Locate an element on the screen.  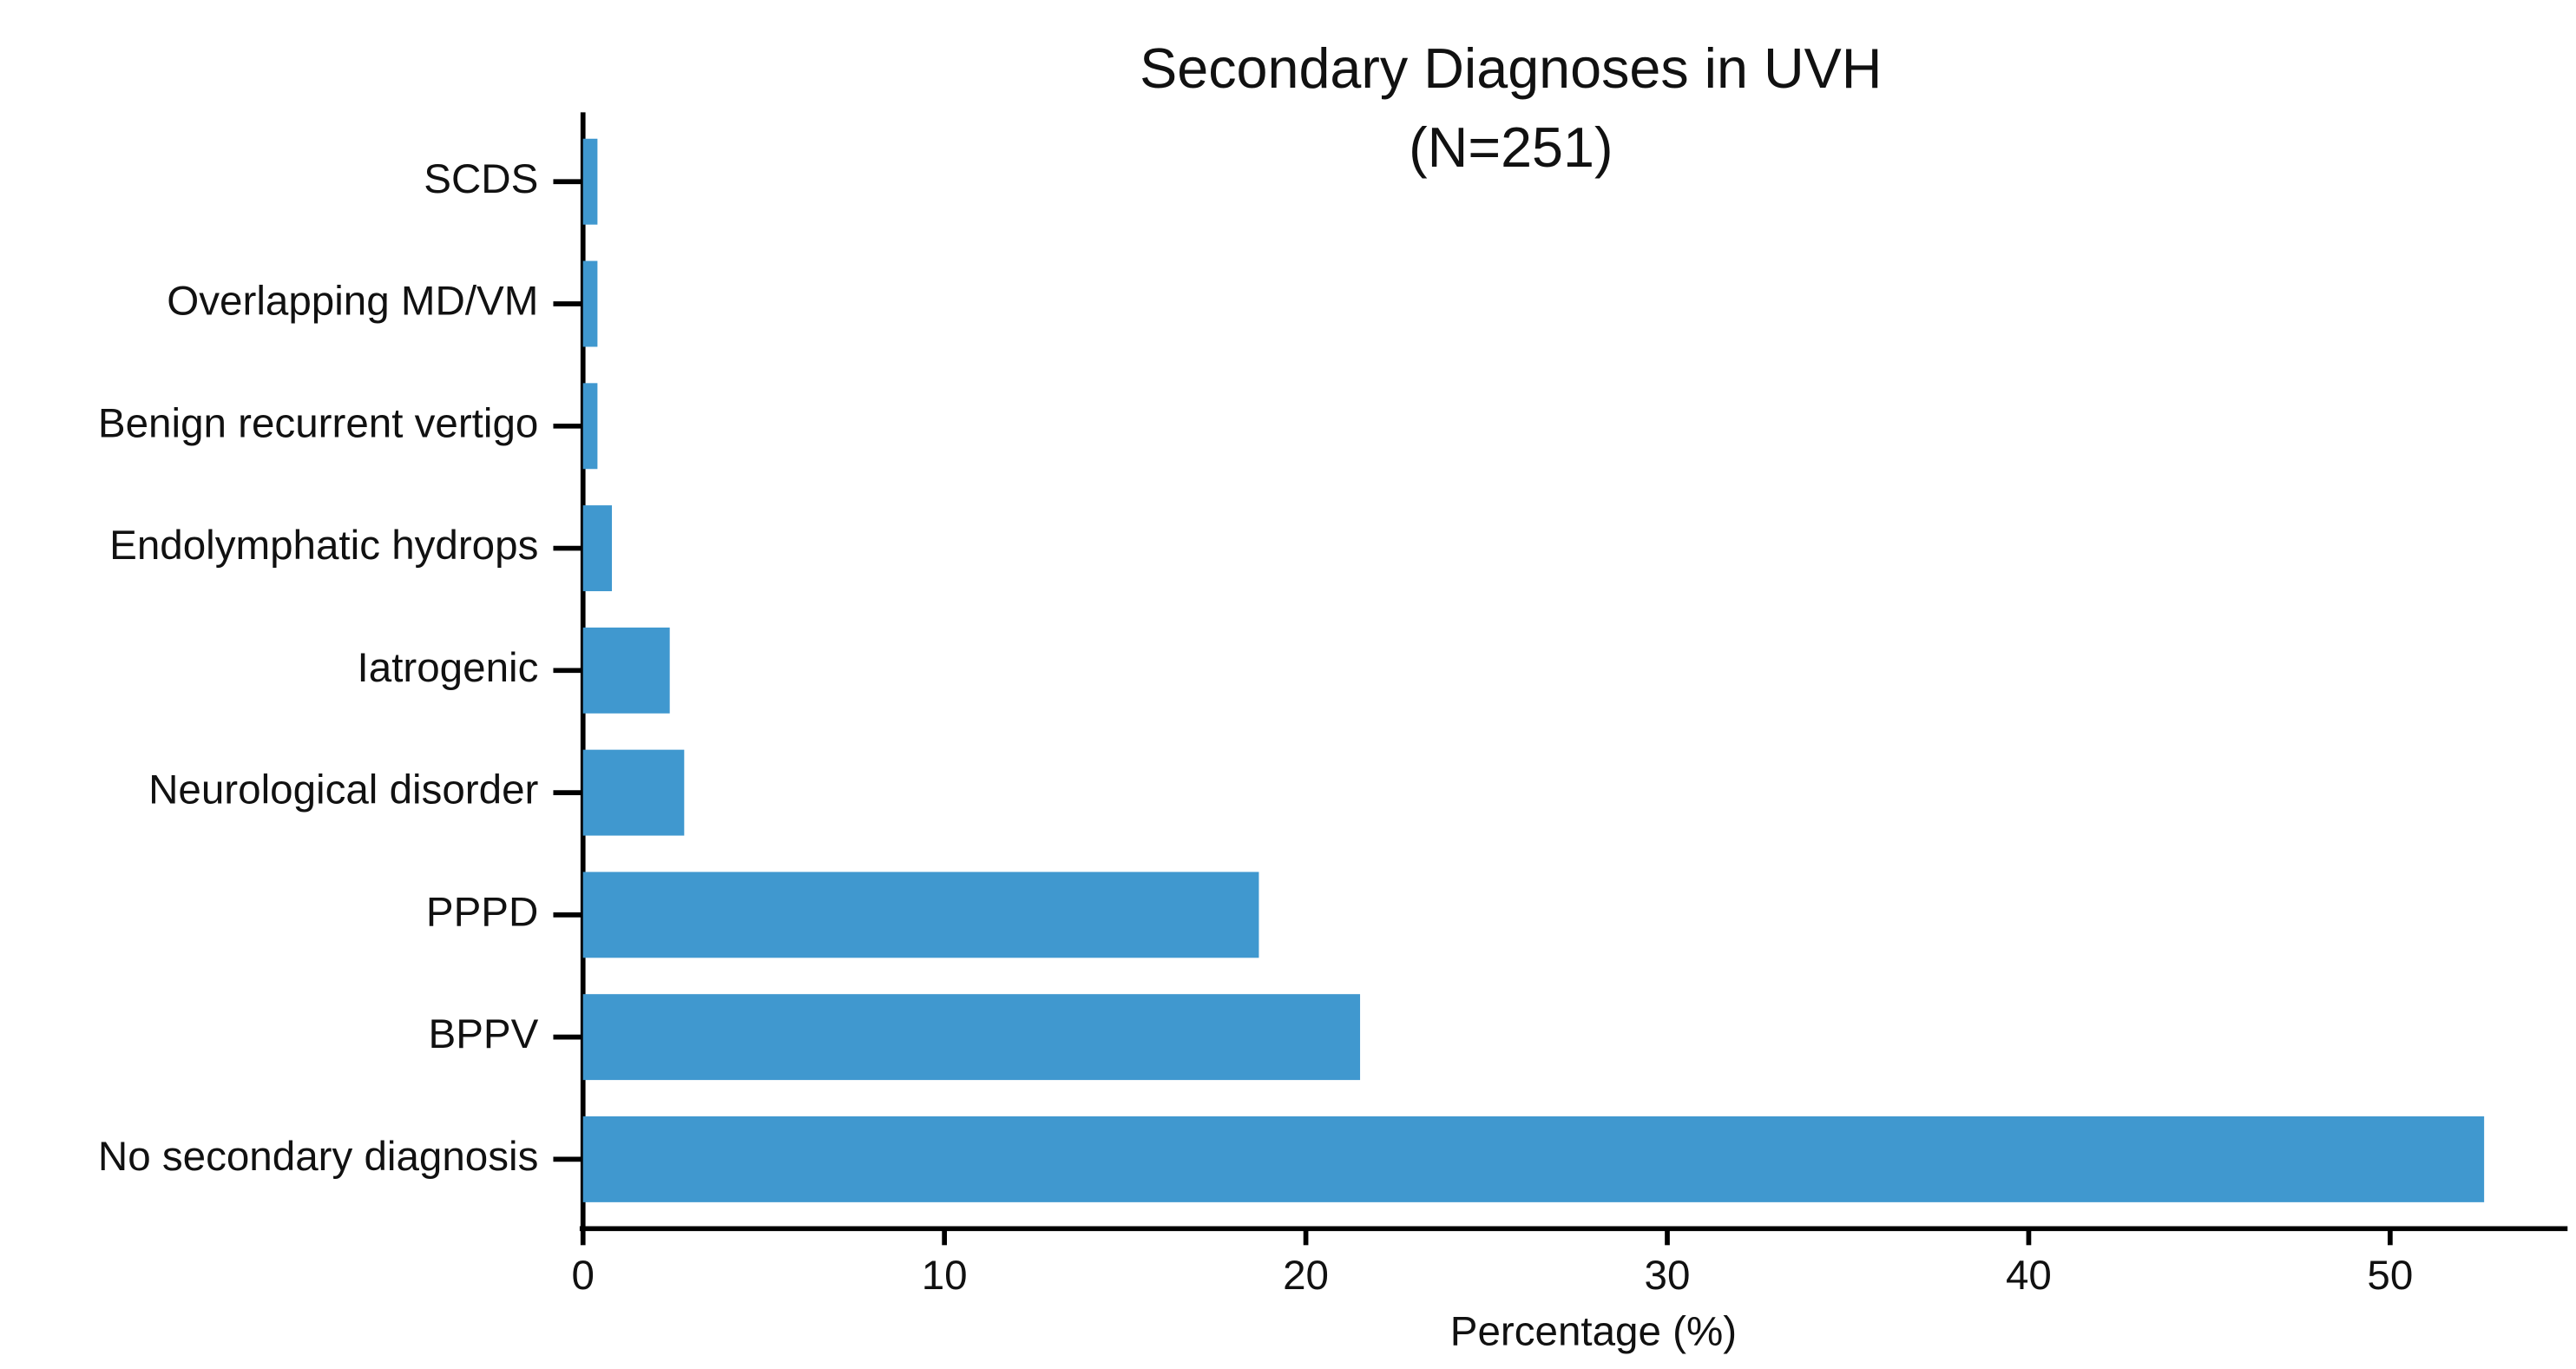
x-tick-label: 0 is located at coordinates (582, 1276).